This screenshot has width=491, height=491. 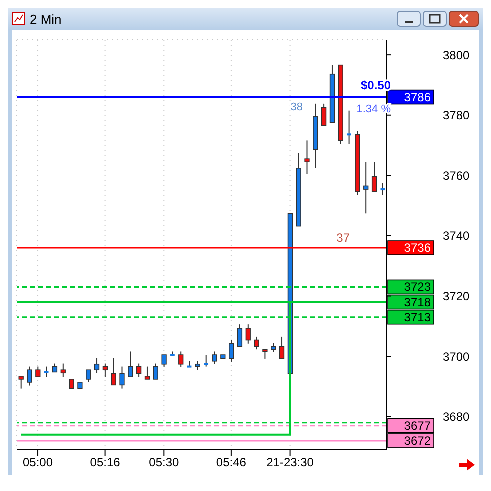 I want to click on y-tick-label: 3740, so click(x=456, y=236).